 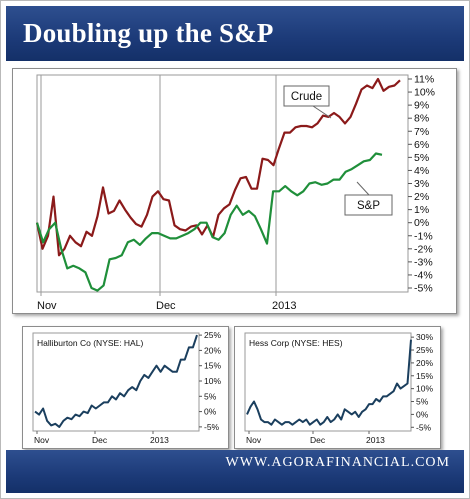 What do you see at coordinates (424, 337) in the screenshot?
I see `y-tick-label: 30%` at bounding box center [424, 337].